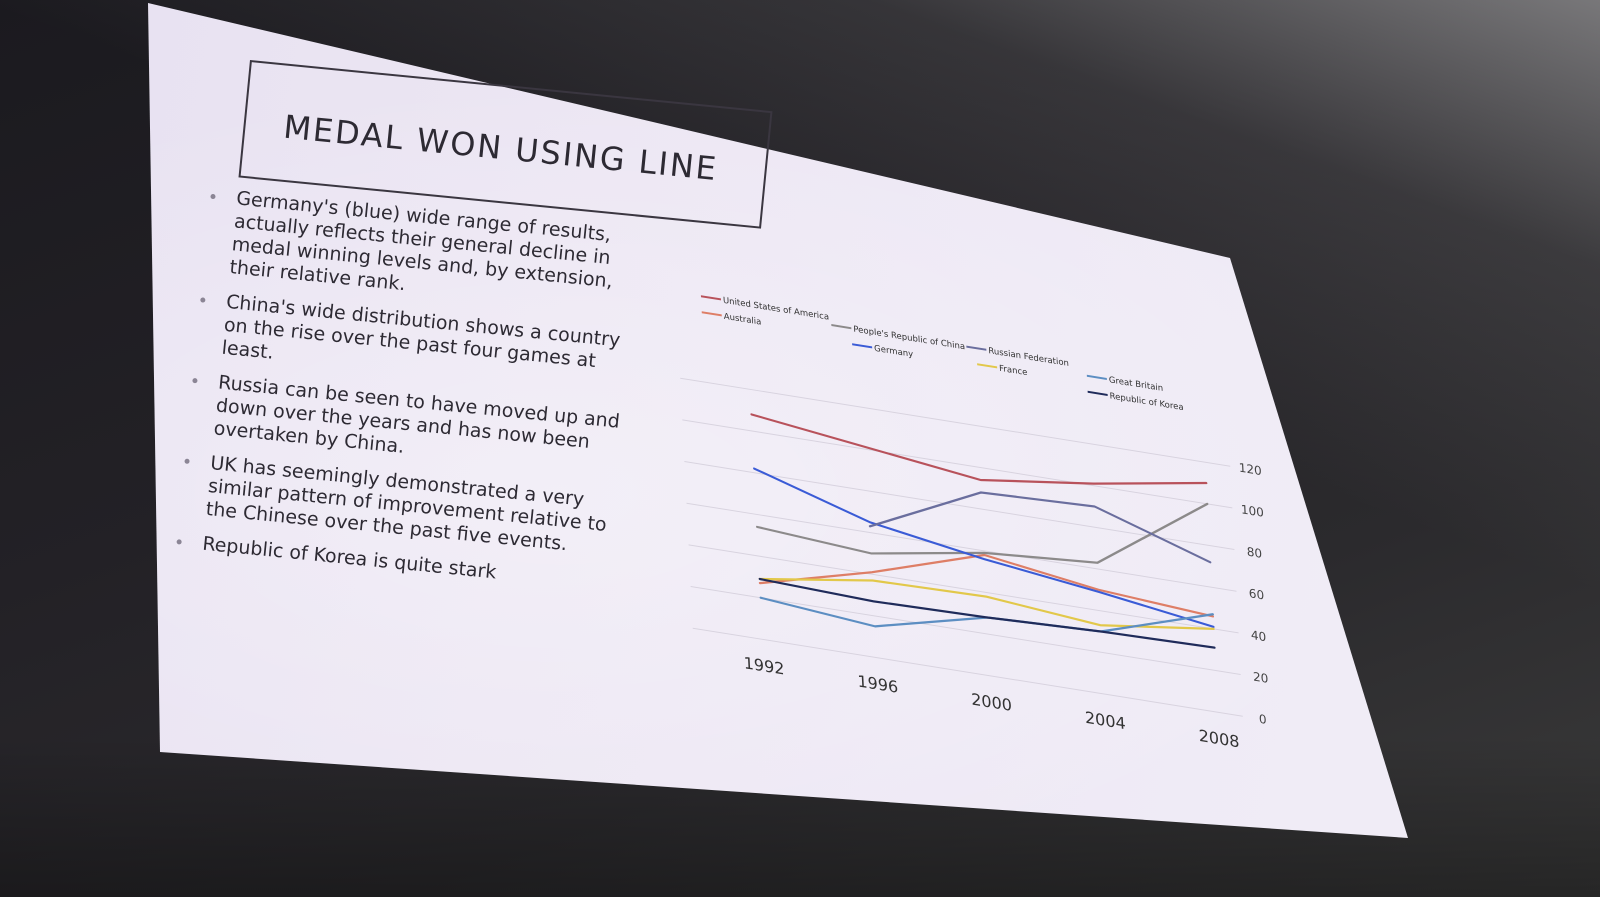 The width and height of the screenshot is (1600, 897). I want to click on chart-gridlines, so click(961, 547).